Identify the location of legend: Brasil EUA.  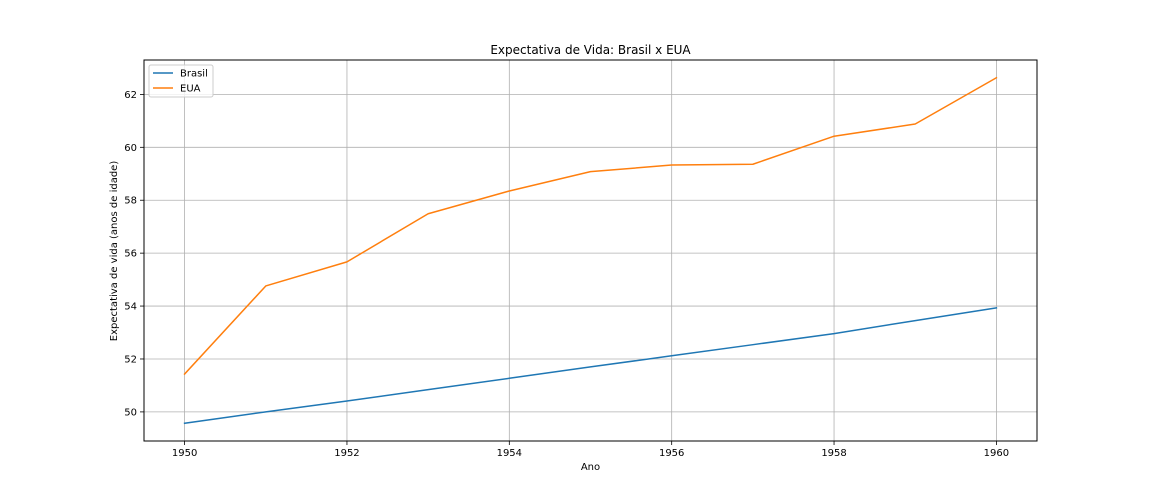
(181, 81).